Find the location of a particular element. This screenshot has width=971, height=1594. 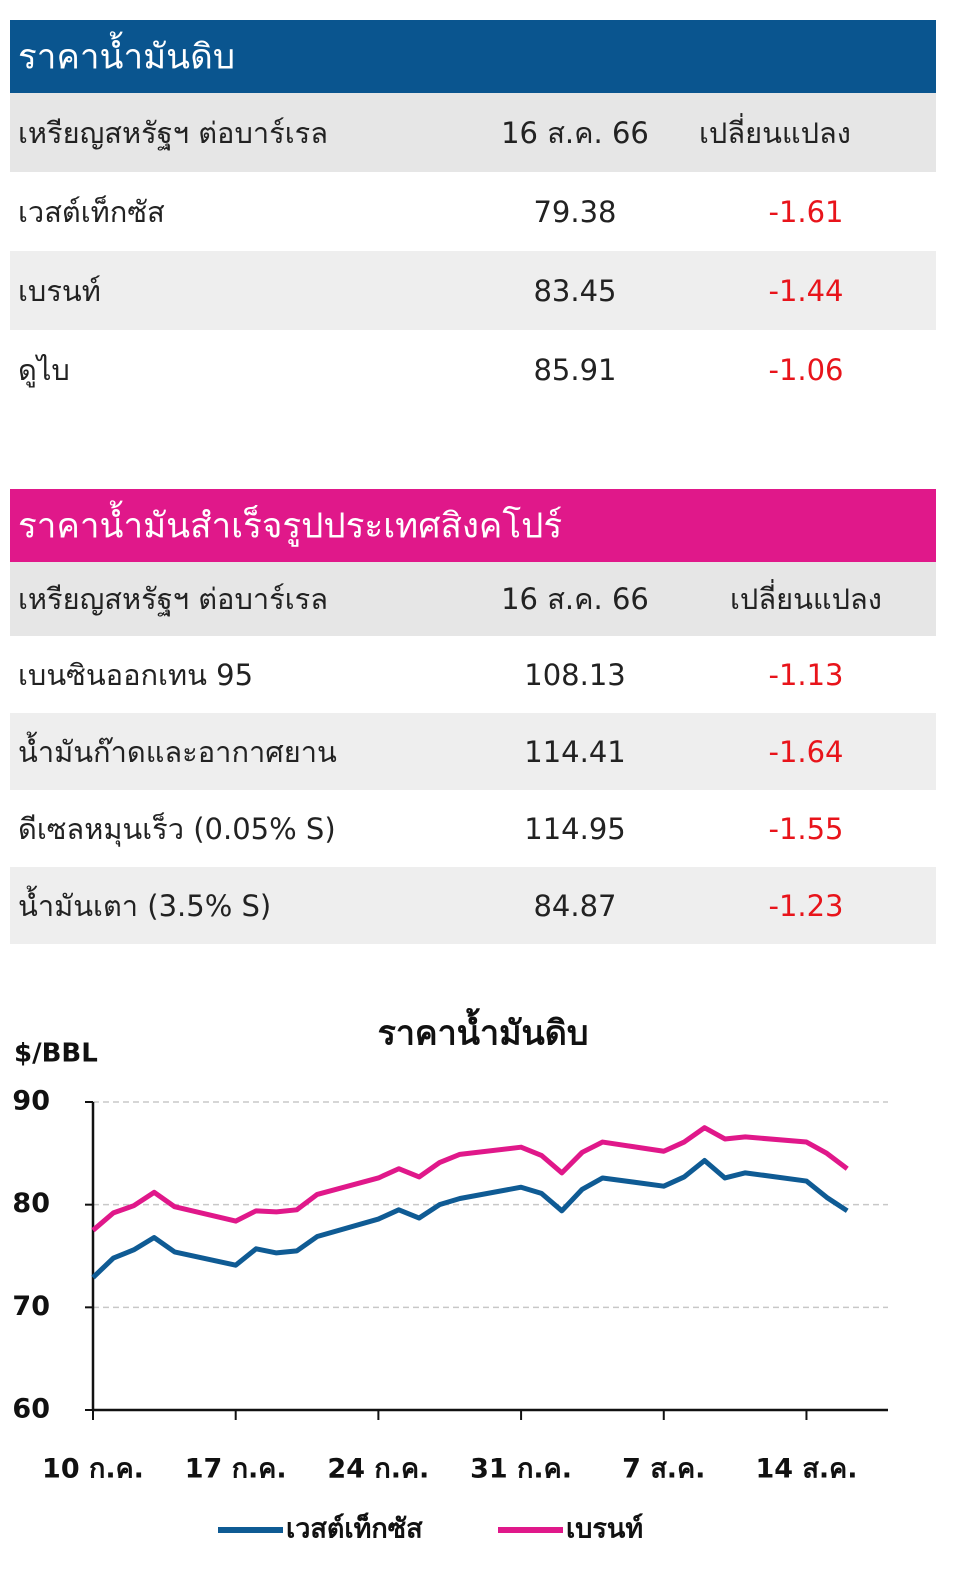

table-cell: 84.87 is located at coordinates (575, 905).